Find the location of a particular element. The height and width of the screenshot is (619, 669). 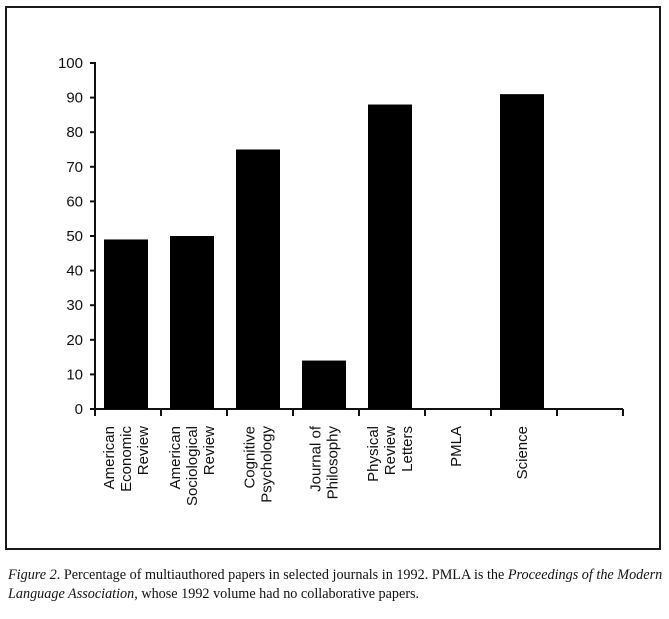

y-tick-label: 60 is located at coordinates (74, 201).